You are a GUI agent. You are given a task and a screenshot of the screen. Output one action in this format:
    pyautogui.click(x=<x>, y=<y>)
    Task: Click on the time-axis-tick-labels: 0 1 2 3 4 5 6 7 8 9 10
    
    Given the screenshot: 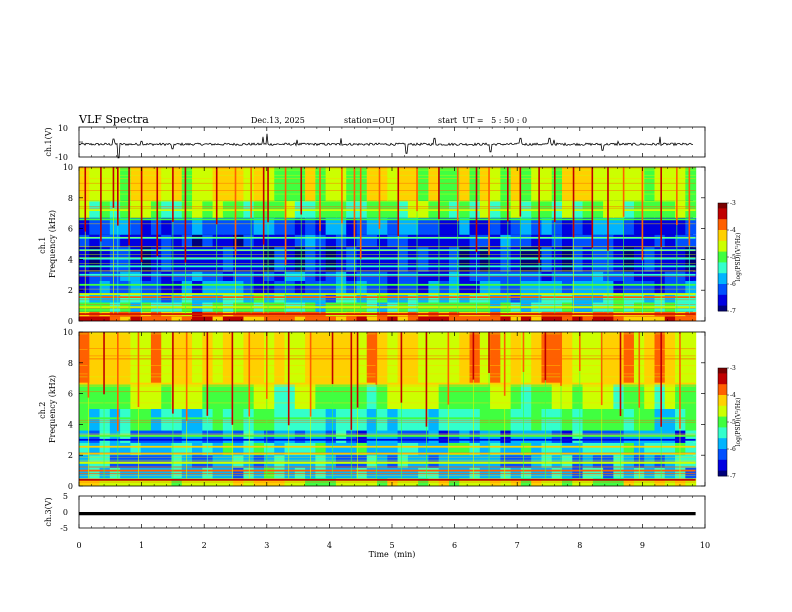 What is the action you would take?
    pyautogui.click(x=393, y=545)
    